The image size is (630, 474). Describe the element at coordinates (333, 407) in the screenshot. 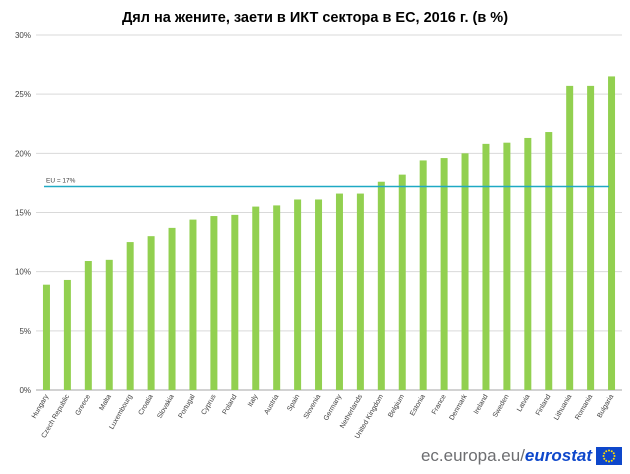

I see `x-tick-label: Germany` at that location.